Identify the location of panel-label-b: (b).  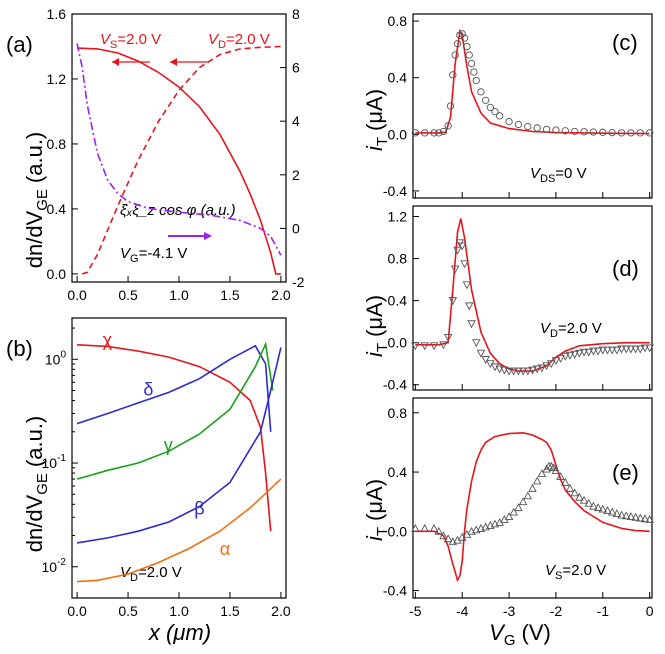
(19, 348).